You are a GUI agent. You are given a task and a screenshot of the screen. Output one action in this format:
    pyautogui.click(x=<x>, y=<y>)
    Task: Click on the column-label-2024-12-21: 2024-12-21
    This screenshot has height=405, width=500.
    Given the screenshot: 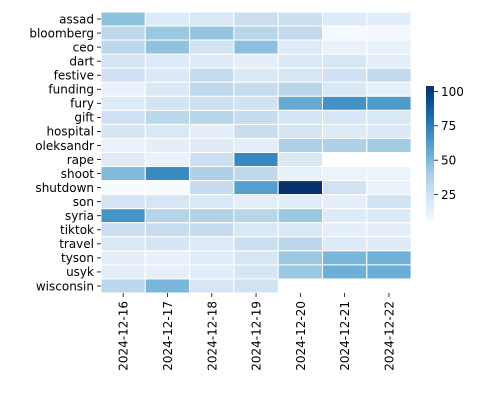 What is the action you would take?
    pyautogui.click(x=345, y=336)
    